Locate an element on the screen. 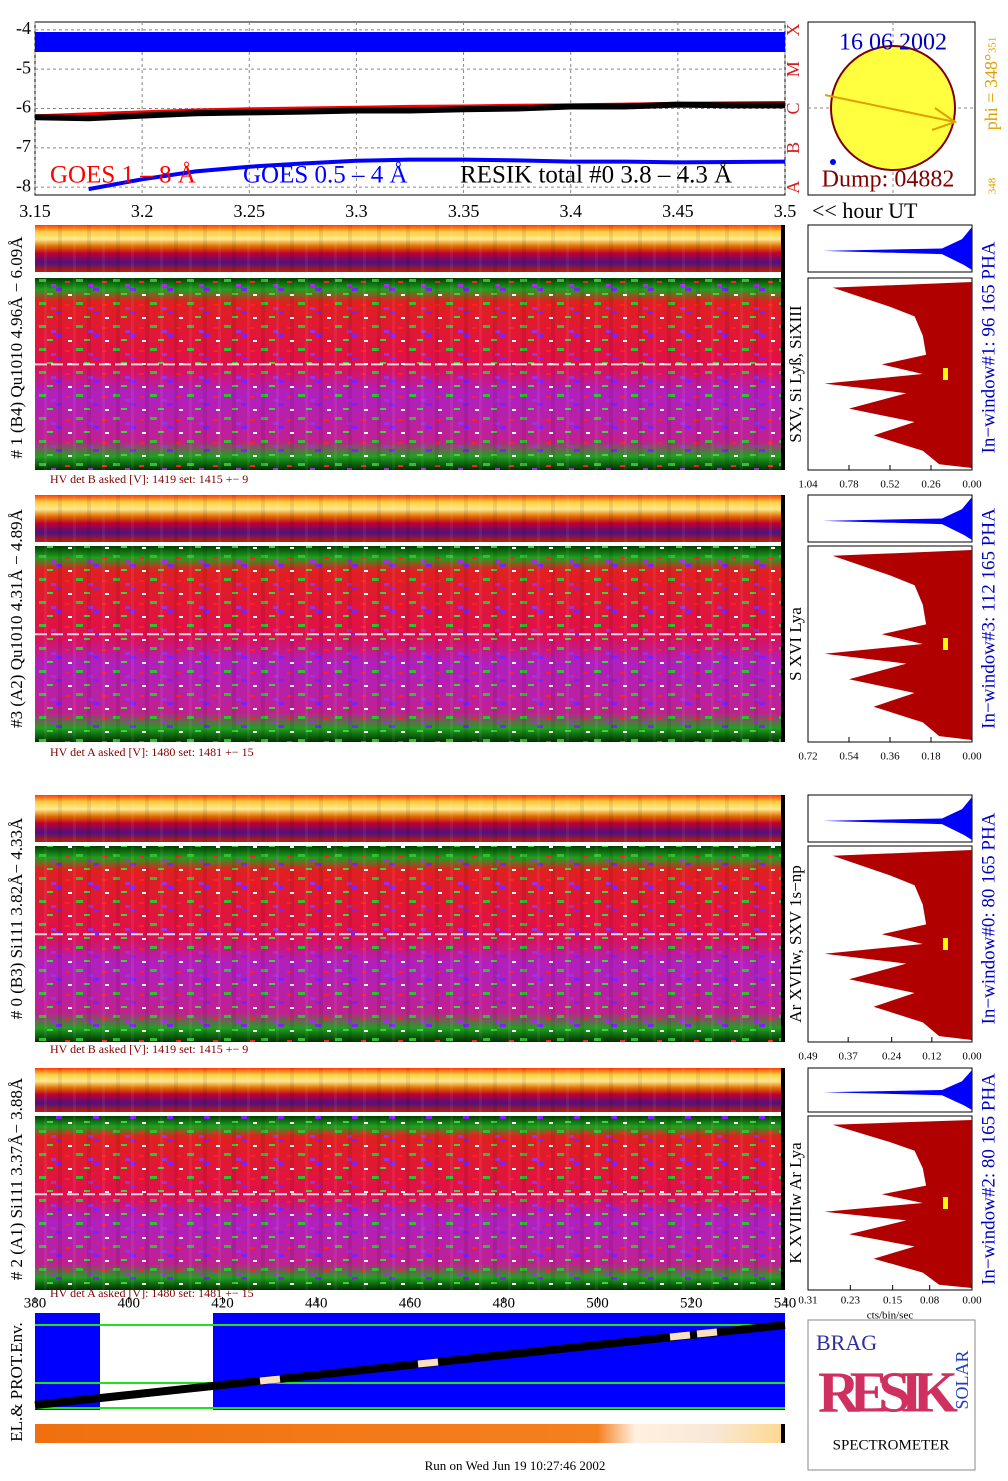  y-tick-label: -4 is located at coordinates (23, 28).